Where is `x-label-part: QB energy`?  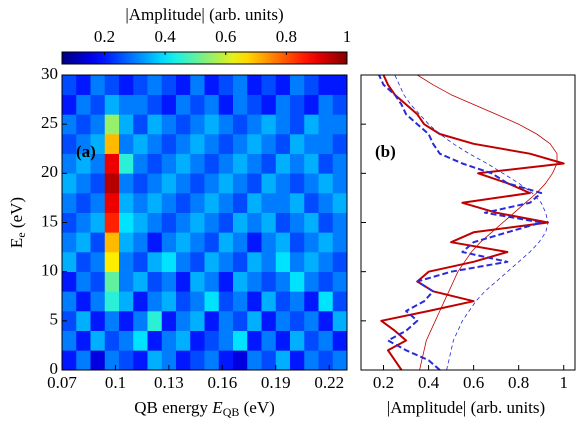
x-label-part: QB energy is located at coordinates (173, 407).